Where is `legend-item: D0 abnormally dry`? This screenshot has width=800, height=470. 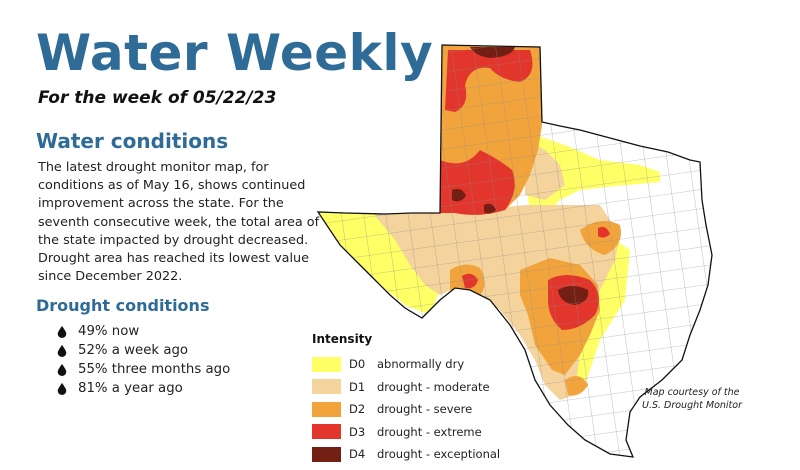 legend-item: D0 abnormally dry is located at coordinates (406, 364).